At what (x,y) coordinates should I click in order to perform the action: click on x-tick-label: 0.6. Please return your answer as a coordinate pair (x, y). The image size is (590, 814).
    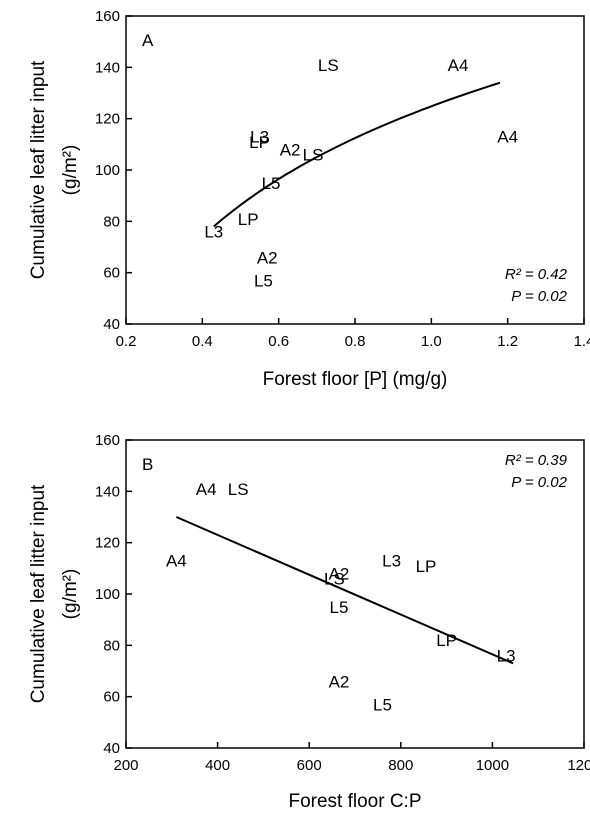
    Looking at the image, I should click on (278, 341).